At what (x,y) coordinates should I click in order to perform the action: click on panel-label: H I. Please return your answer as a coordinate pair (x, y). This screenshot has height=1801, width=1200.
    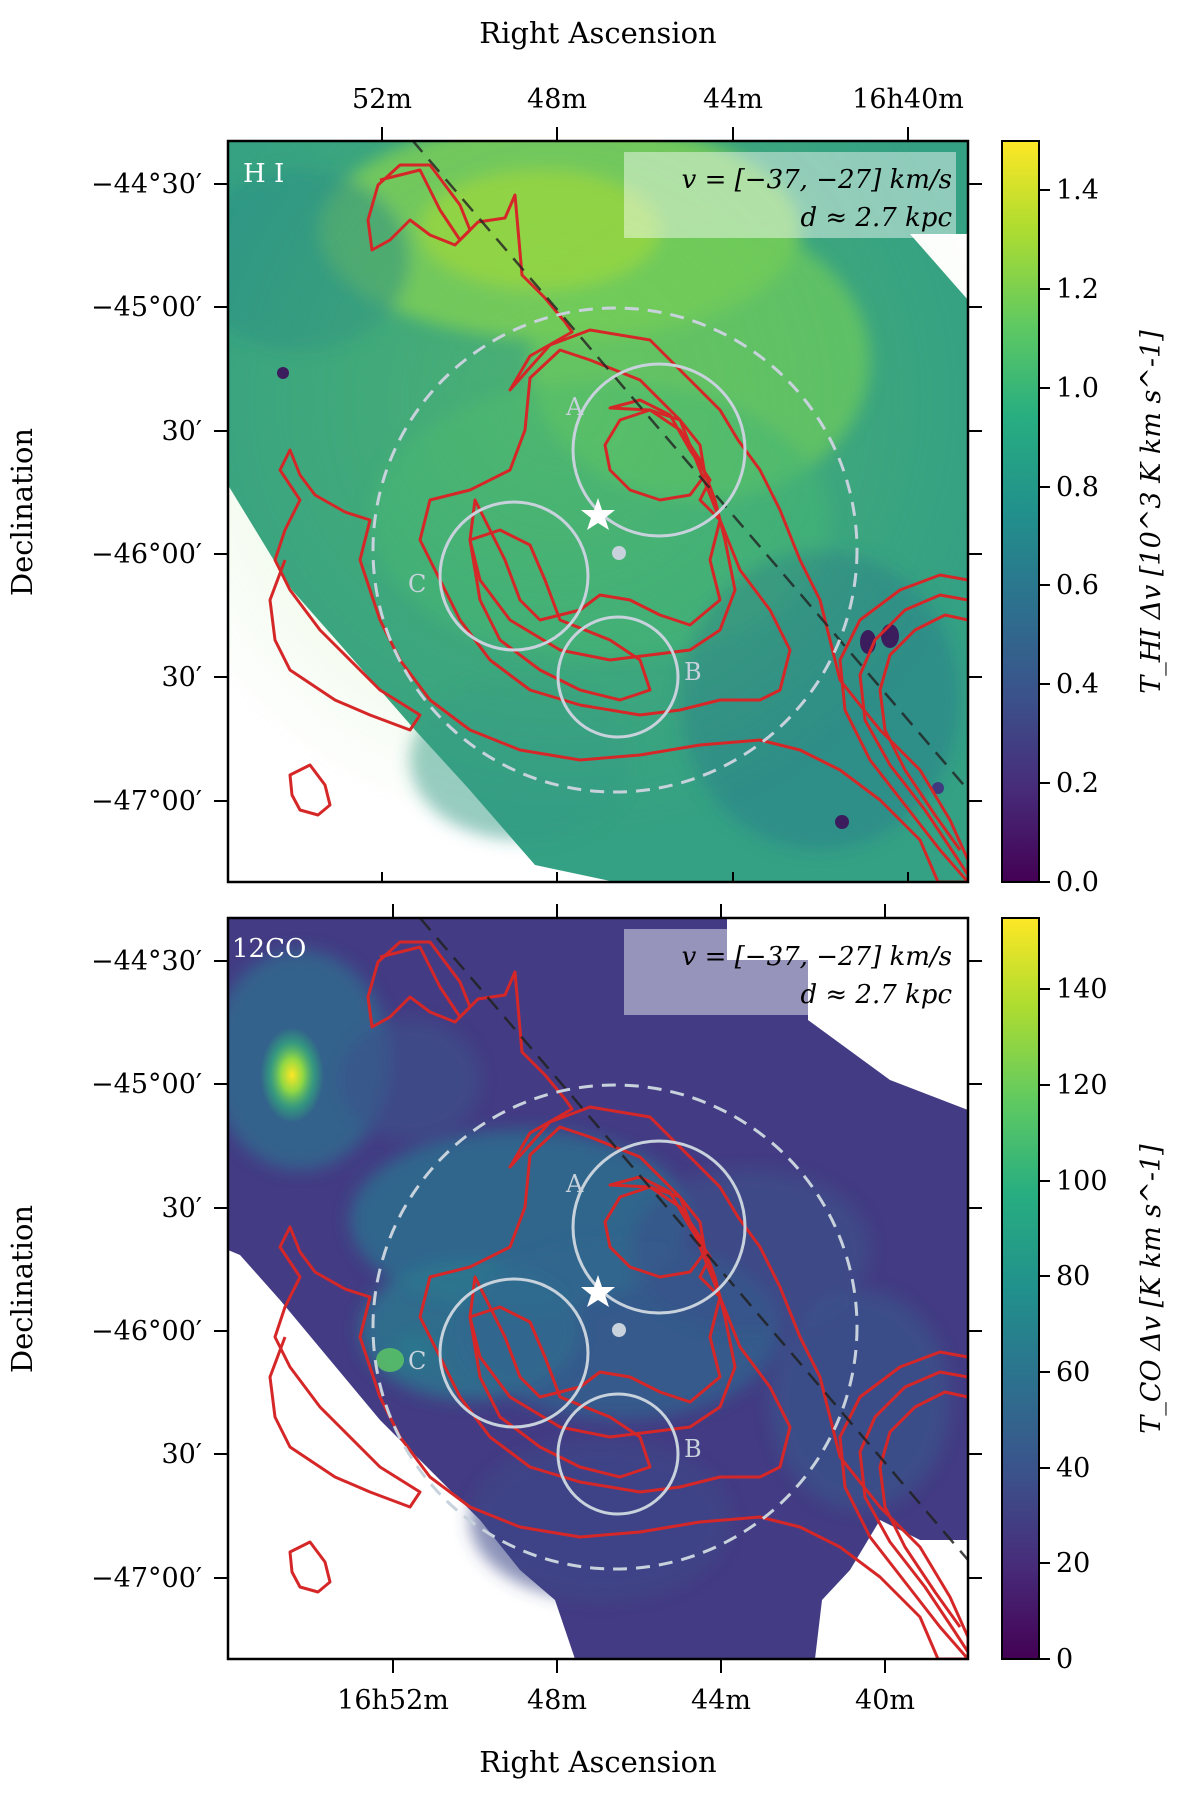
    Looking at the image, I should click on (263, 174).